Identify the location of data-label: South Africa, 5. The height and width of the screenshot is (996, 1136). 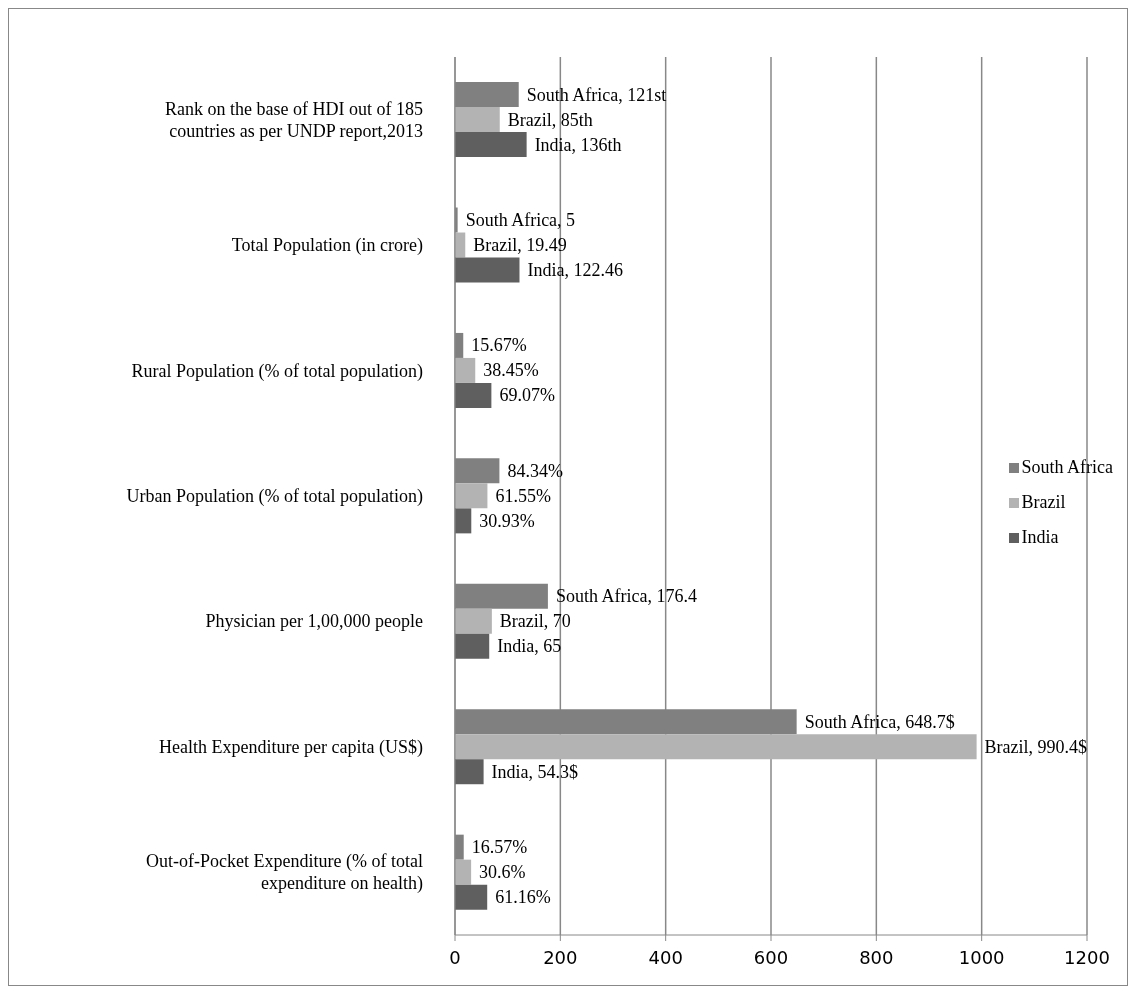
(520, 220).